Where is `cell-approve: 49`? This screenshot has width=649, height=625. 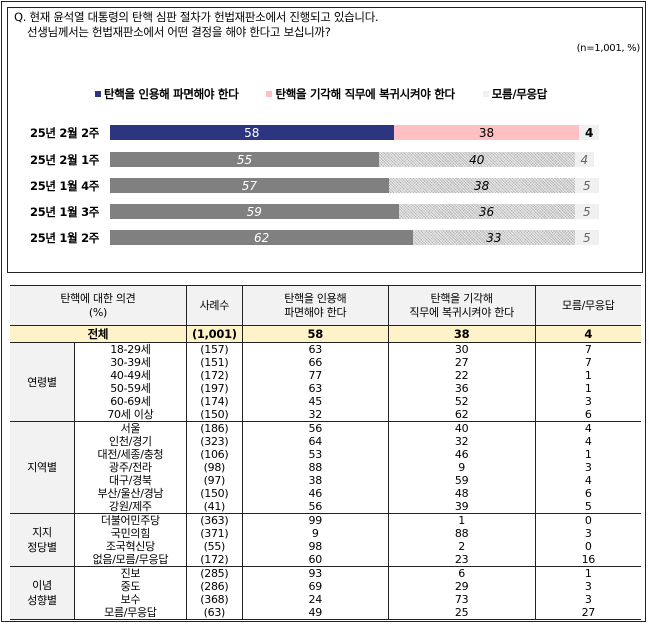 cell-approve: 49 is located at coordinates (315, 613).